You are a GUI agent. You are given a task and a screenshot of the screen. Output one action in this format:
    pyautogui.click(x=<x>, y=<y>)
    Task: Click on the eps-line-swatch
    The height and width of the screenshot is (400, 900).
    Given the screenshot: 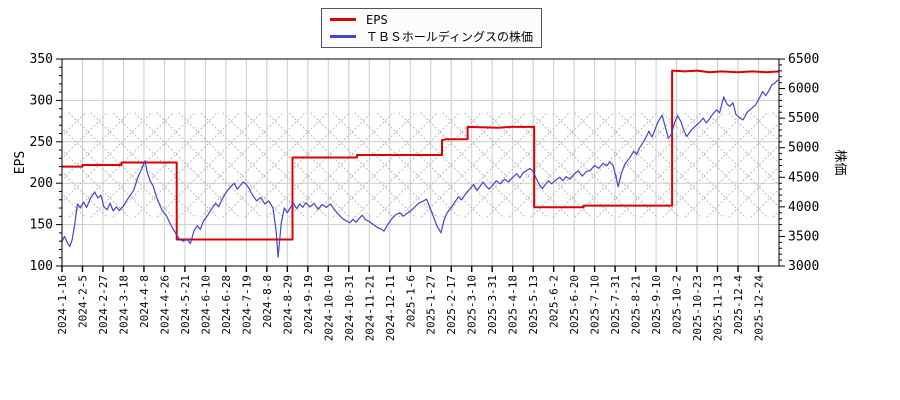 What is the action you would take?
    pyautogui.click(x=343, y=19)
    